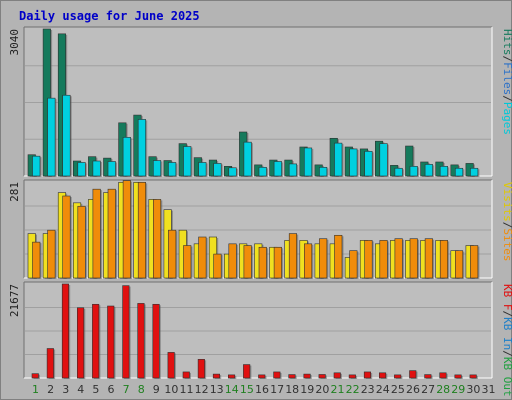  I want to click on day-label-15: 15, so click(247, 389).